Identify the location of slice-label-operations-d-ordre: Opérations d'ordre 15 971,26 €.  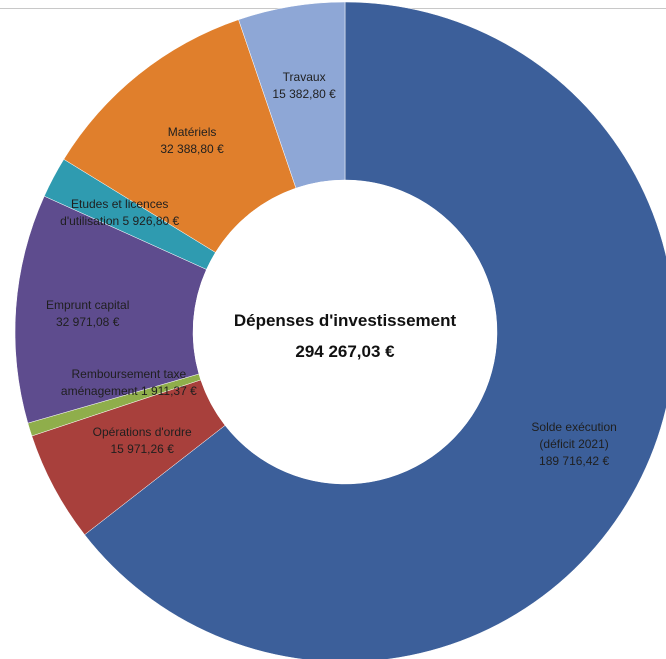
(142, 440).